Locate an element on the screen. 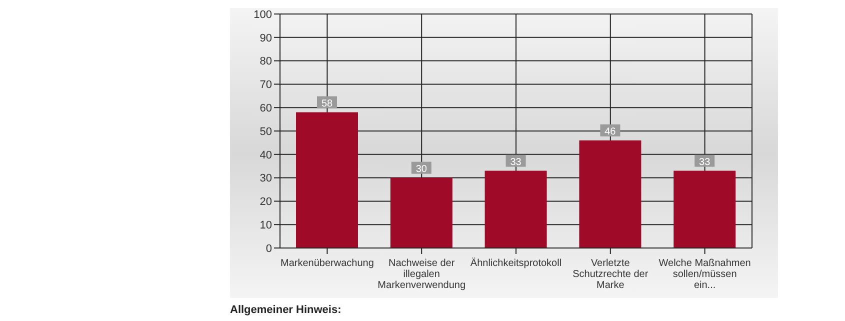 The image size is (845, 321). y-tick-label: 40 is located at coordinates (266, 155).